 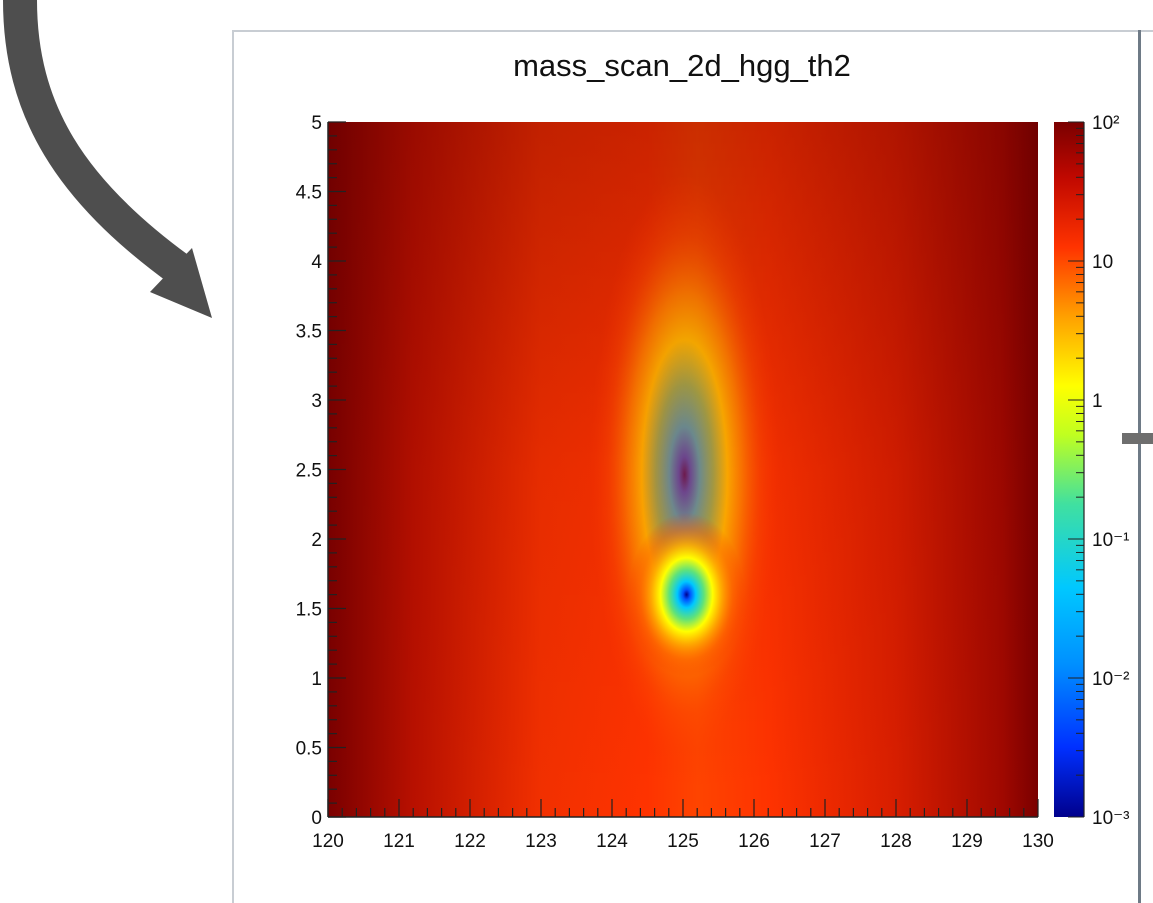 I want to click on y-tick-label: 2.5, so click(x=309, y=471).